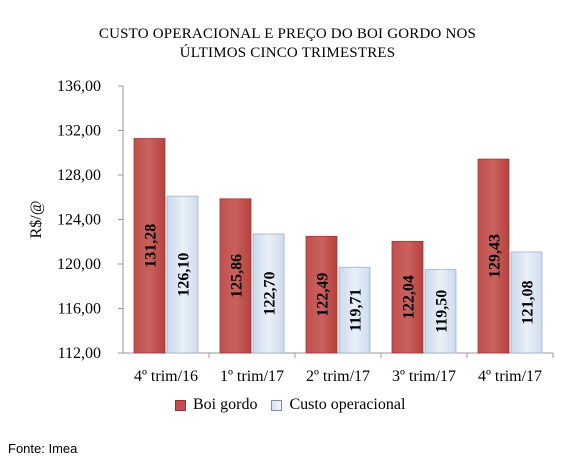 The image size is (575, 476). I want to click on y-axis-title: R$/@, so click(36, 220).